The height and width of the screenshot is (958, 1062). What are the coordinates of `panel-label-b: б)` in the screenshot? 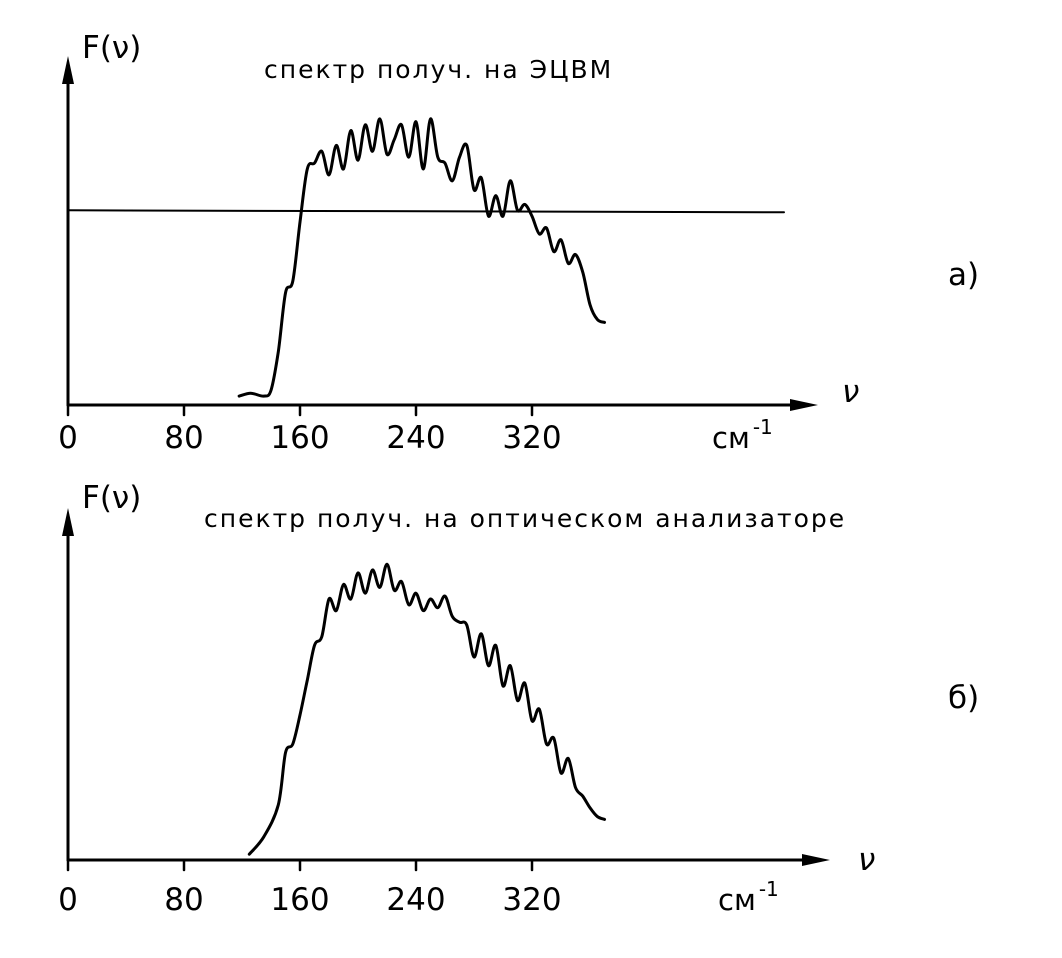 It's located at (963, 698).